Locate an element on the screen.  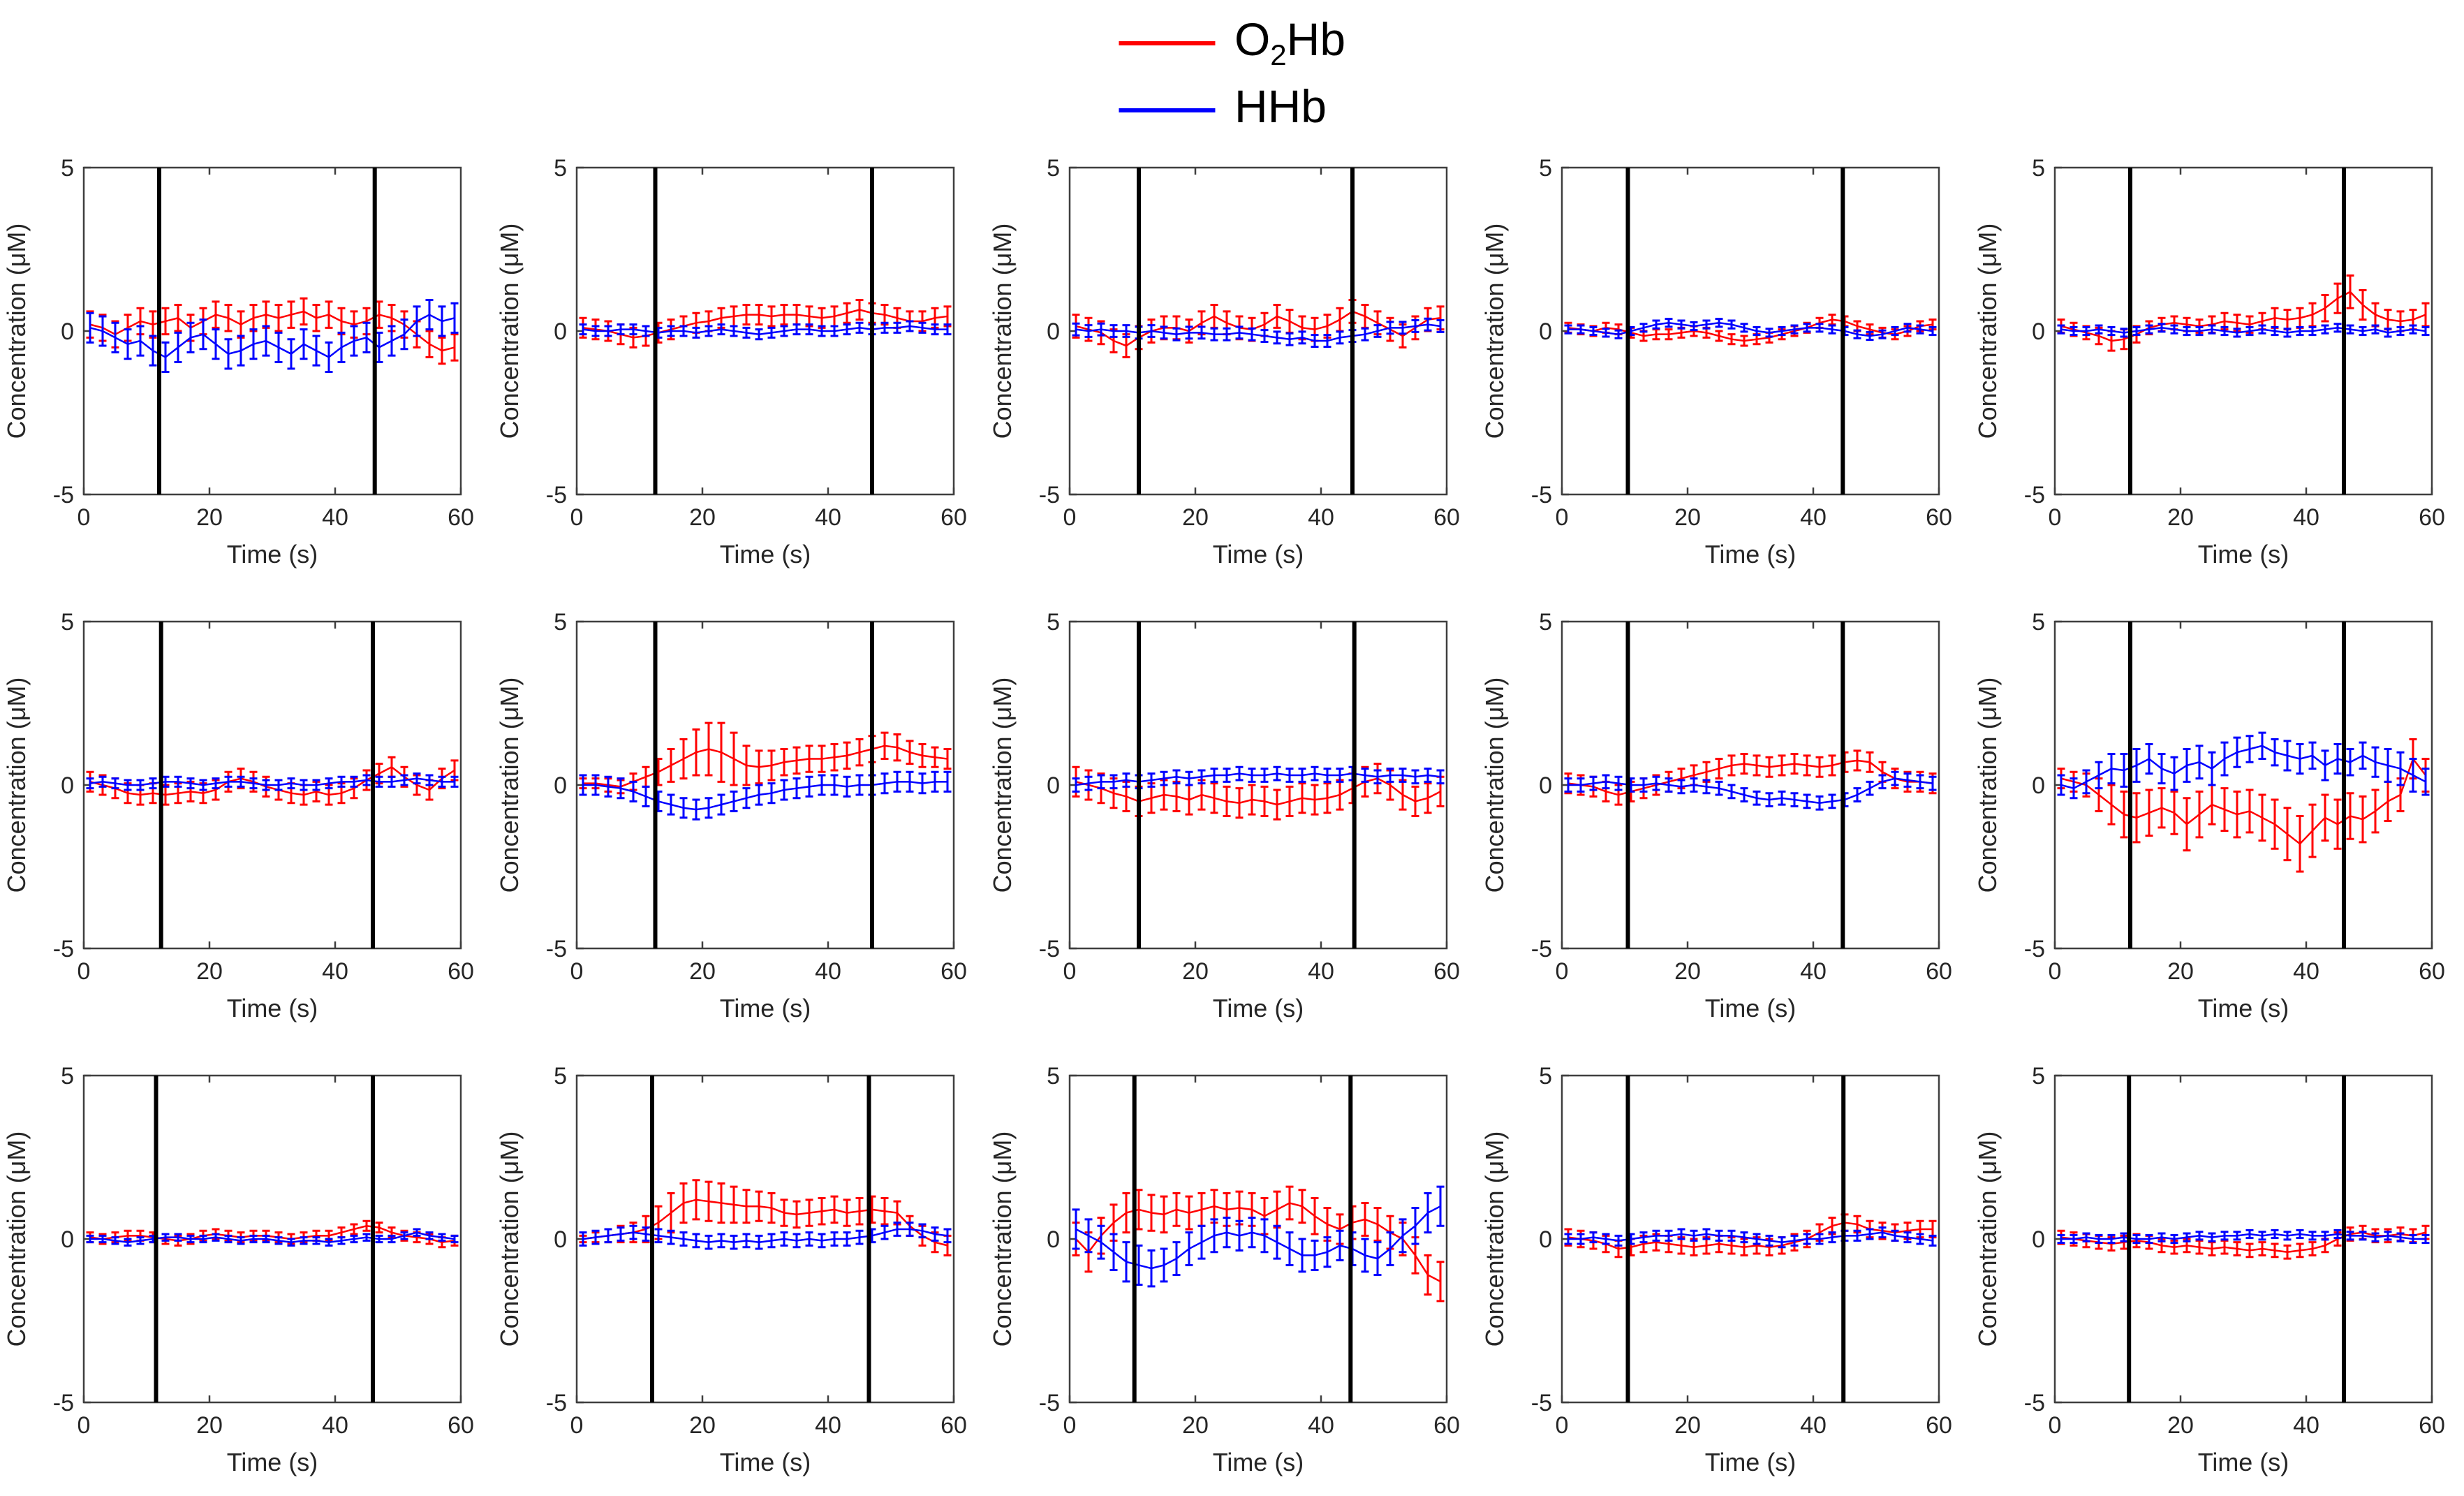
o2hb-label: O2Hb is located at coordinates (1290, 42).